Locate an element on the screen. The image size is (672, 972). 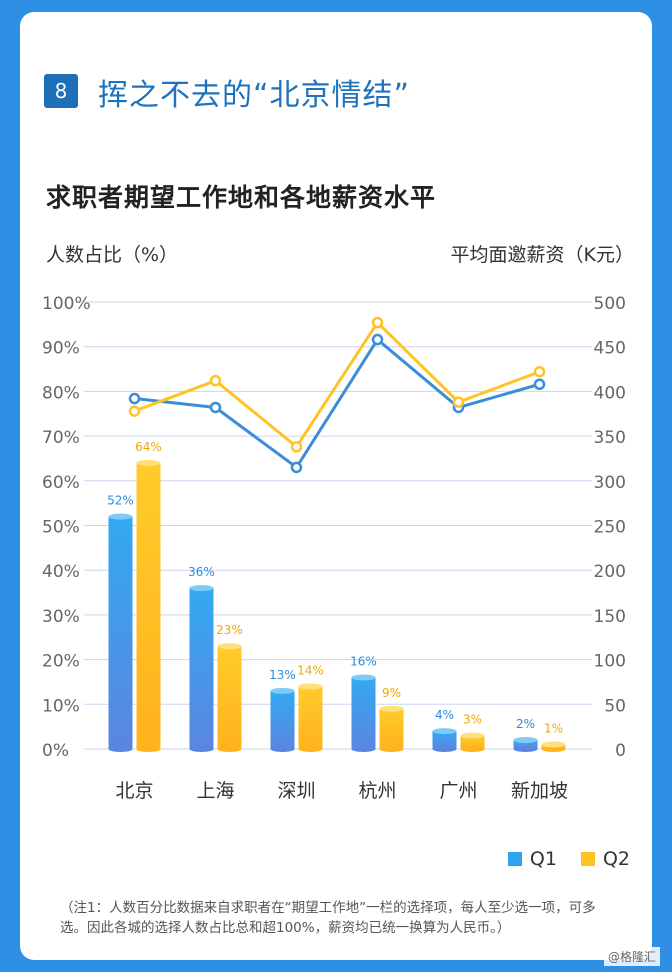
left-tick-label: 20% is located at coordinates (61, 662).